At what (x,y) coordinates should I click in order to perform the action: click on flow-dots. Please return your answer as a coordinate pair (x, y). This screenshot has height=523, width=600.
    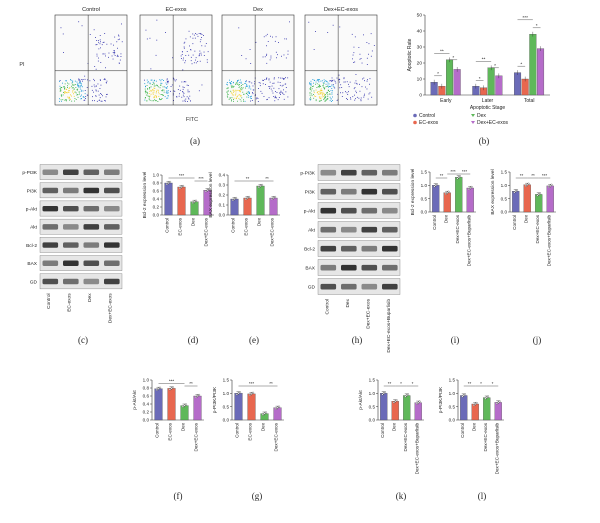
    Looking at the image, I should click on (258, 61).